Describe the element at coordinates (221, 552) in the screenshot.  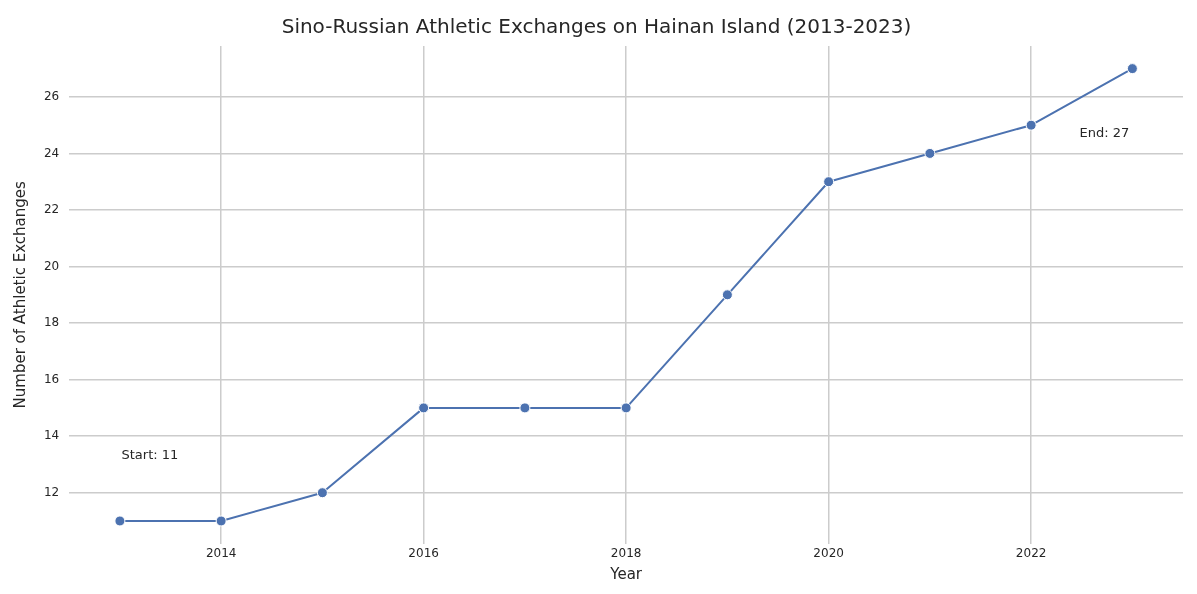
I see `x-tick-label: 2014` at that location.